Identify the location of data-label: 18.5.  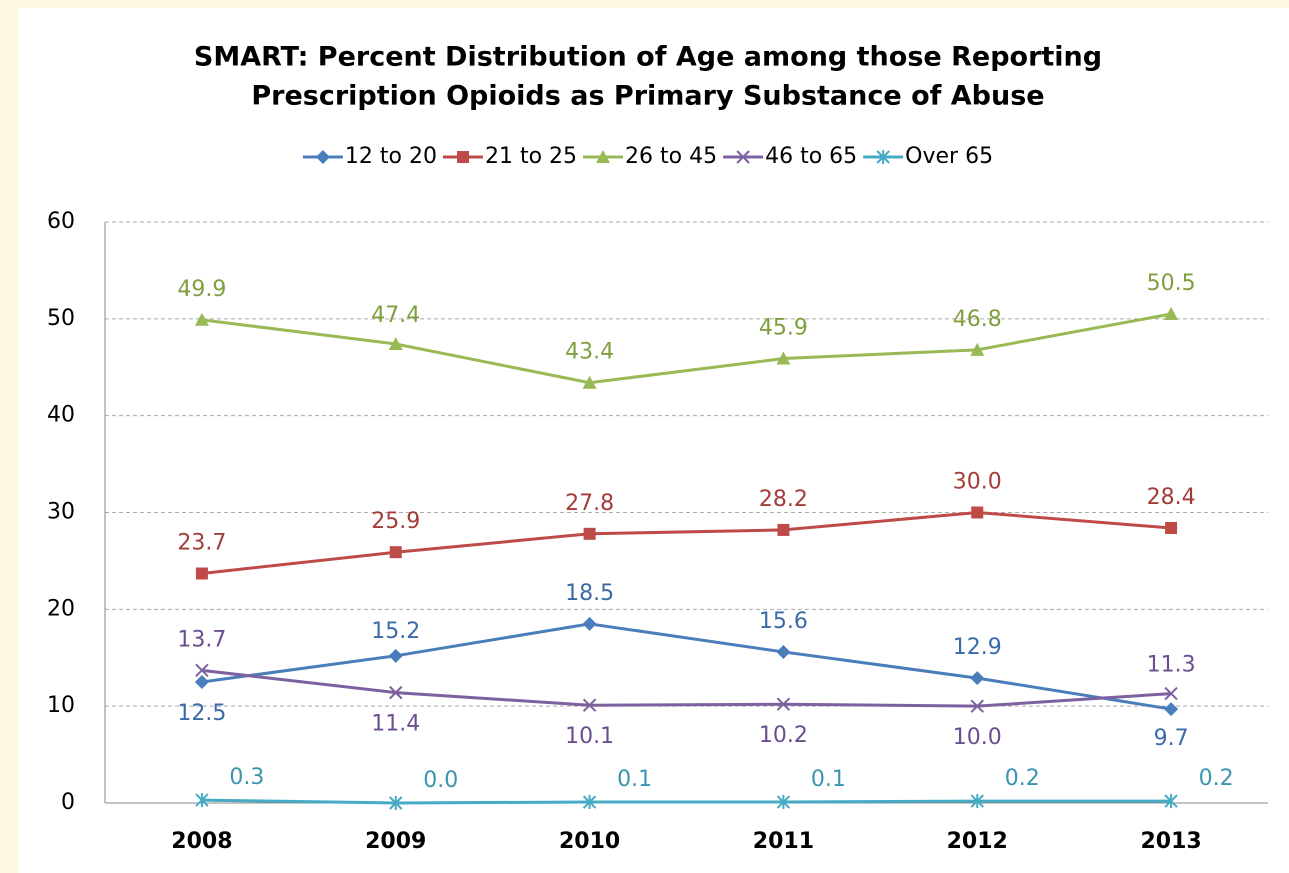
(589, 593).